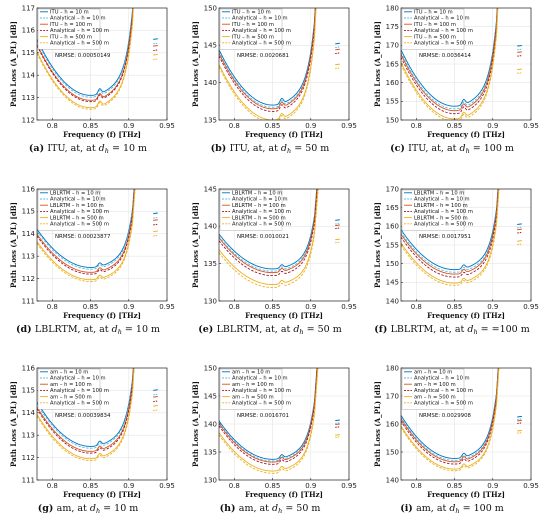  What do you see at coordinates (492, 148) in the screenshot?
I see `caption-distance: = 100 m` at bounding box center [492, 148].